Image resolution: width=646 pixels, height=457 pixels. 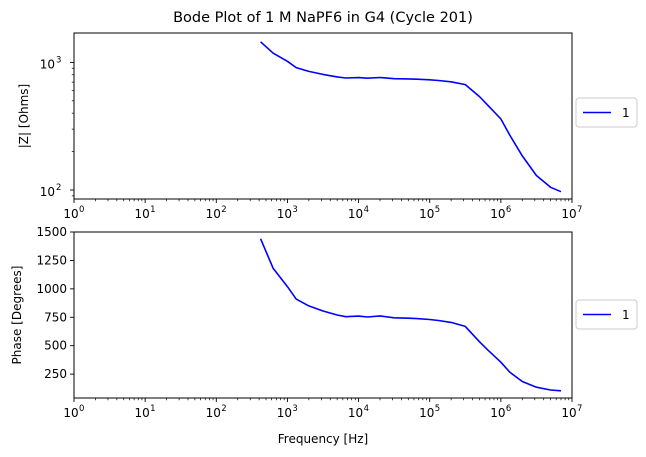 I want to click on magnitude-x-tick-exponent: 5, so click(x=437, y=210).